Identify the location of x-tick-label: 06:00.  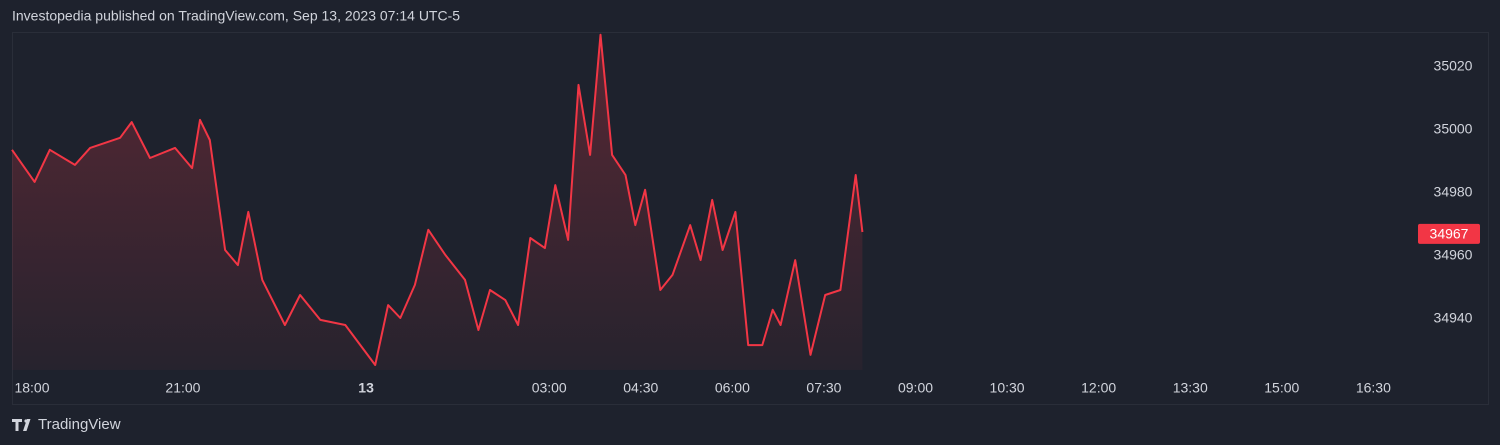
(732, 388).